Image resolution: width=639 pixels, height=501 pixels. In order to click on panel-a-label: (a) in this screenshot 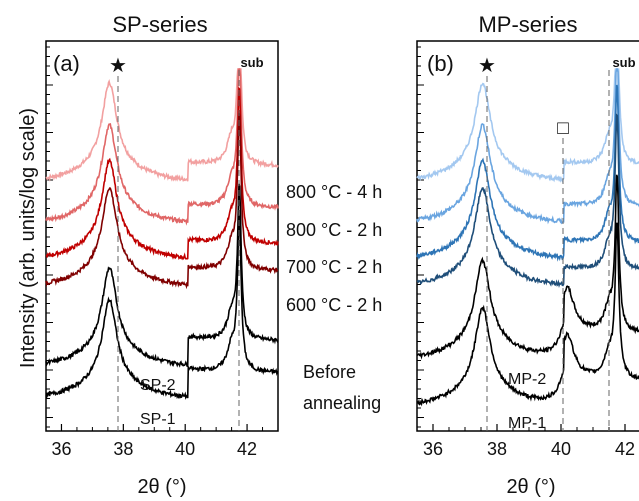, I will do `click(66, 63)`.